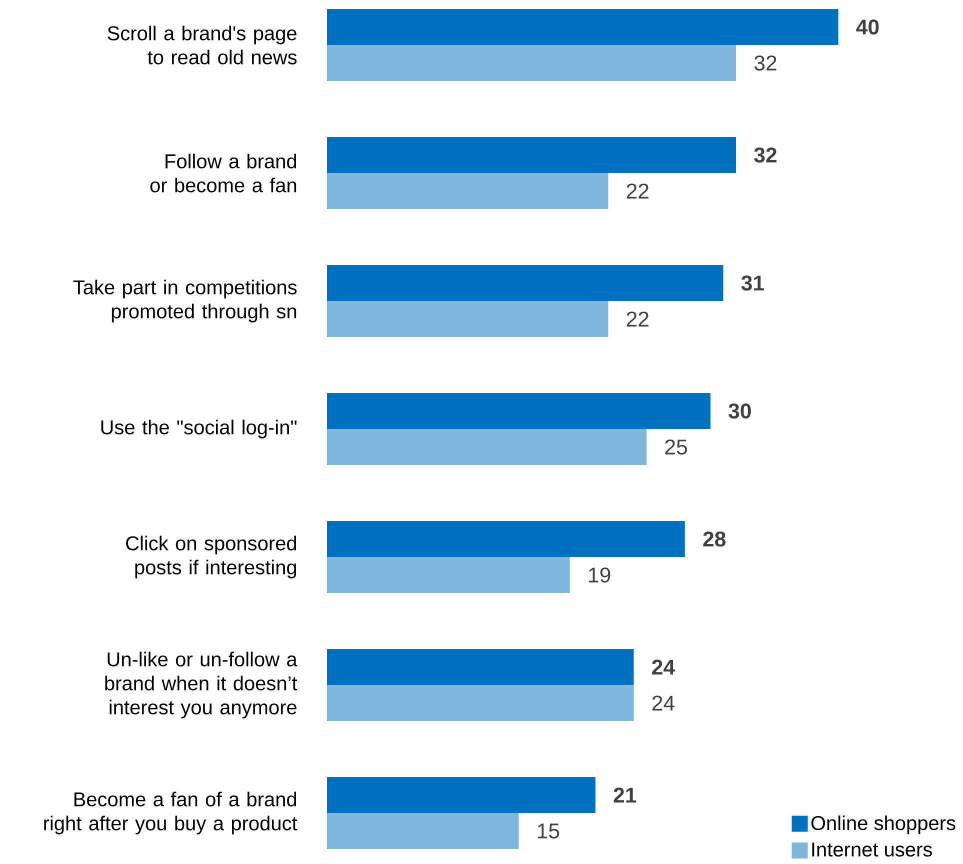 This screenshot has width=963, height=864. Describe the element at coordinates (752, 283) in the screenshot. I see `data-label: 31` at that location.